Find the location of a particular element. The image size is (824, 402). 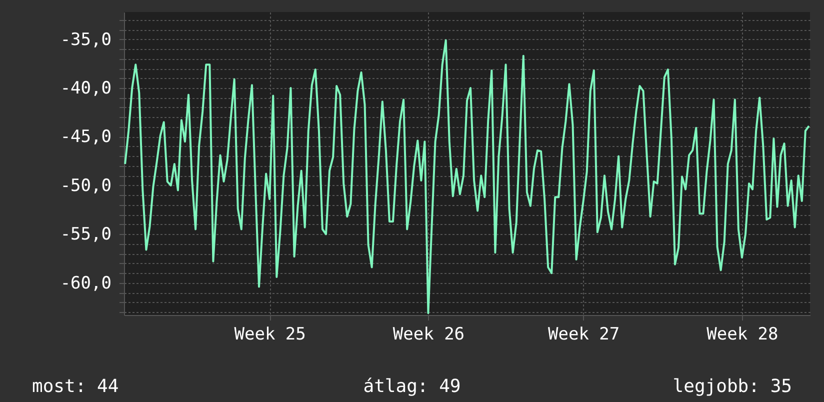

text: legjobb: 35 is located at coordinates (732, 386).